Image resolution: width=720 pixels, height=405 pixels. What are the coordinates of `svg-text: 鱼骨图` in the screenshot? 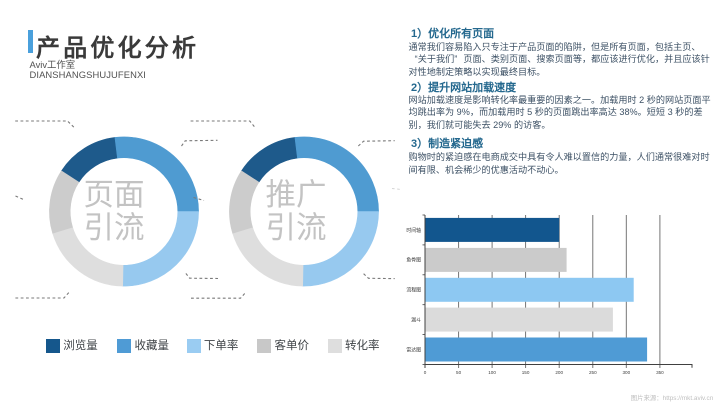 It's located at (413, 260).